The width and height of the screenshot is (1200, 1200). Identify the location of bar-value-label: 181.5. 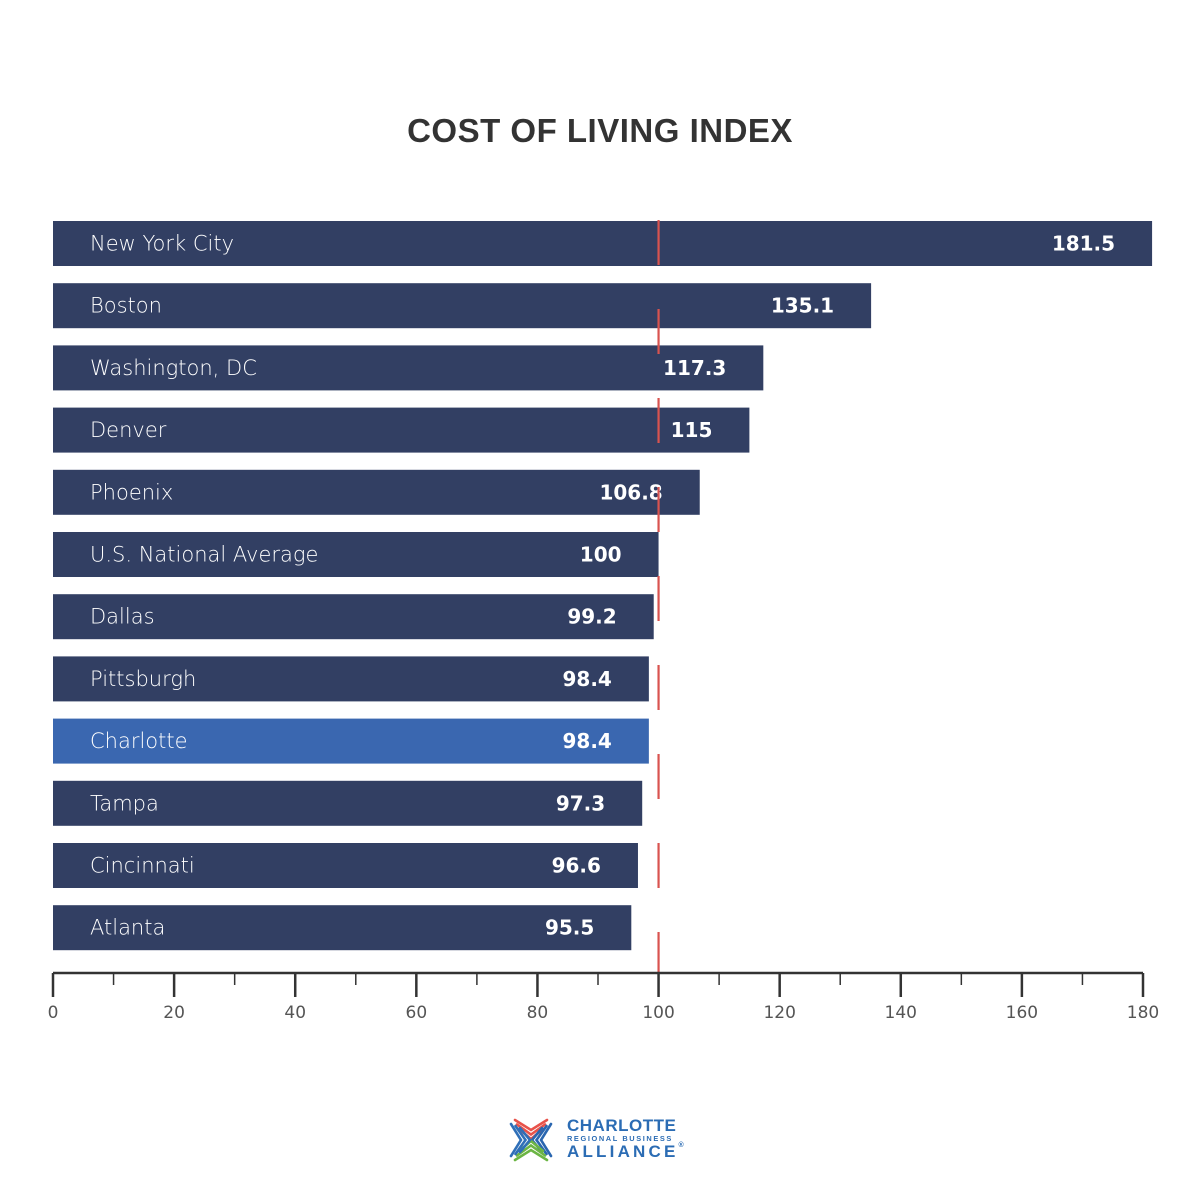
(1083, 244).